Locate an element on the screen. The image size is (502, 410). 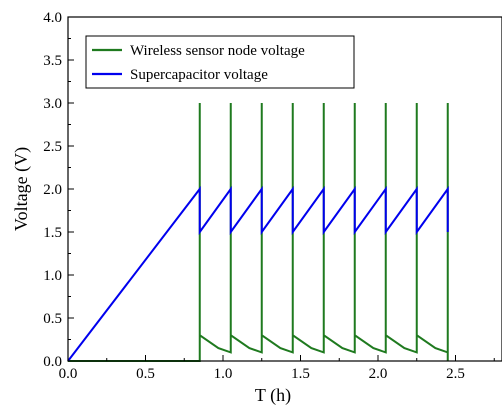
y-tick-label: 1.0 is located at coordinates (52, 276).